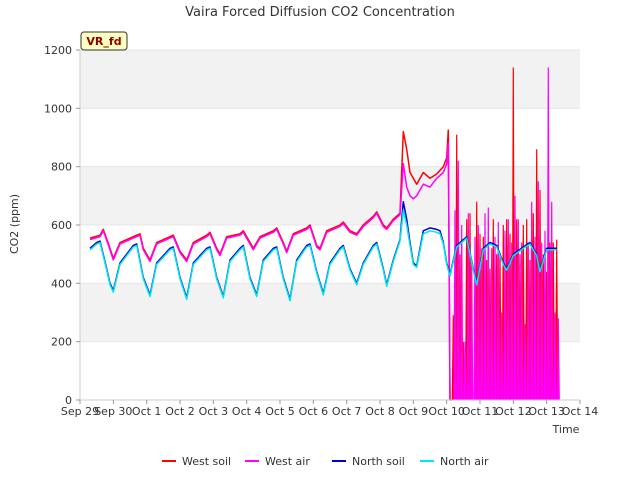 Image resolution: width=640 pixels, height=480 pixels. Describe the element at coordinates (113, 411) in the screenshot. I see `x-tick-label: Sep 30` at that location.